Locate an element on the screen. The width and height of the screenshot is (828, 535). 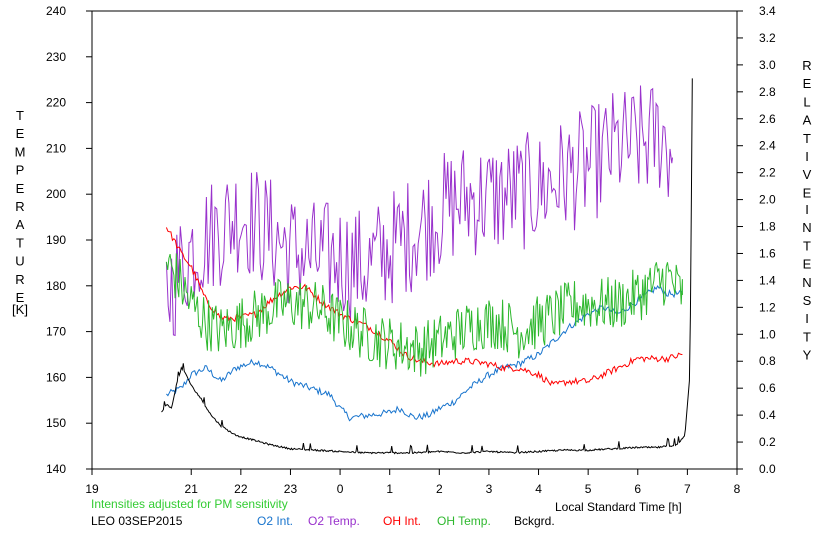
right-tick-label: 2.0 is located at coordinates (767, 200).